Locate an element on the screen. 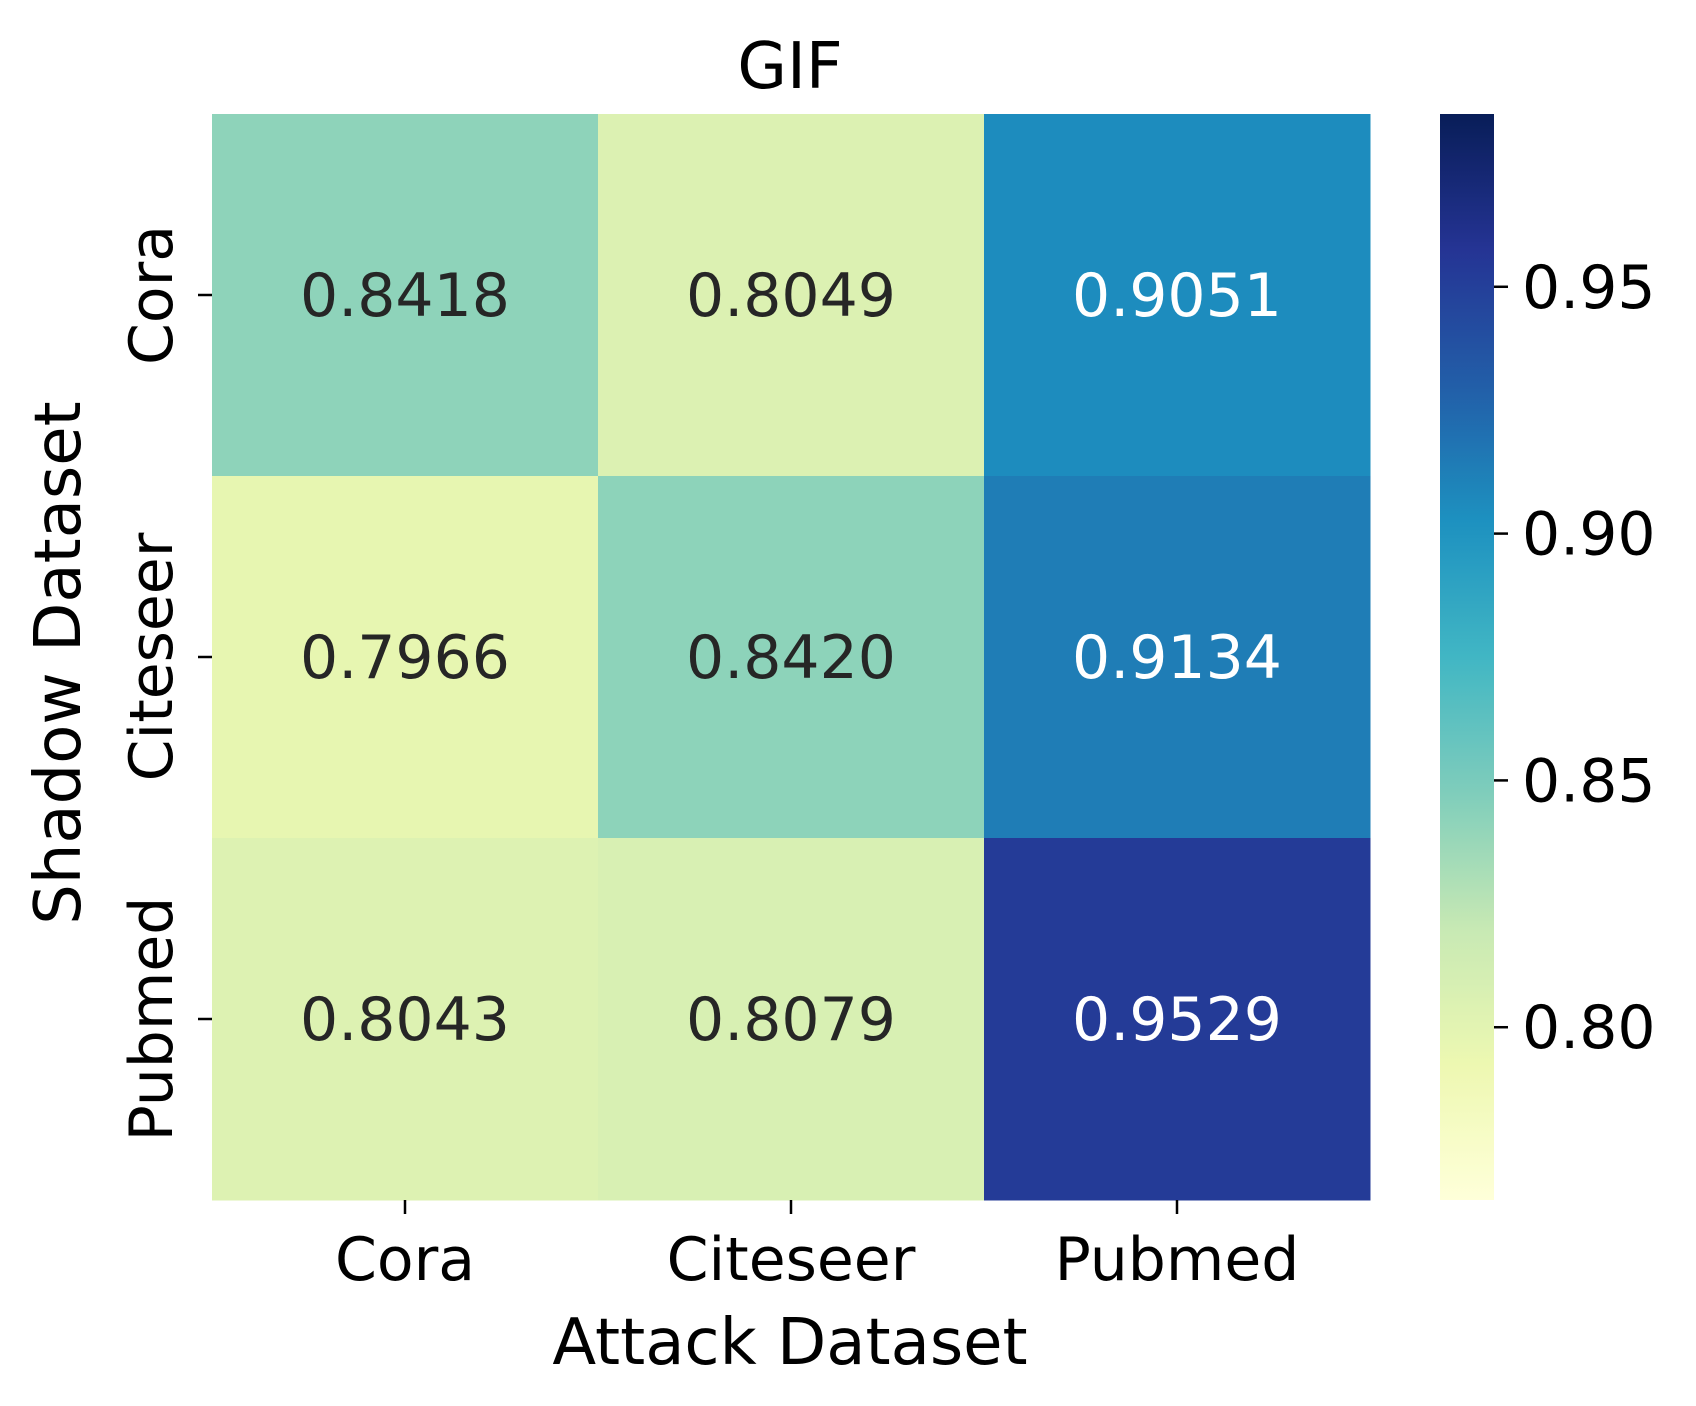  y-tick-label: Cora is located at coordinates (152, 295).